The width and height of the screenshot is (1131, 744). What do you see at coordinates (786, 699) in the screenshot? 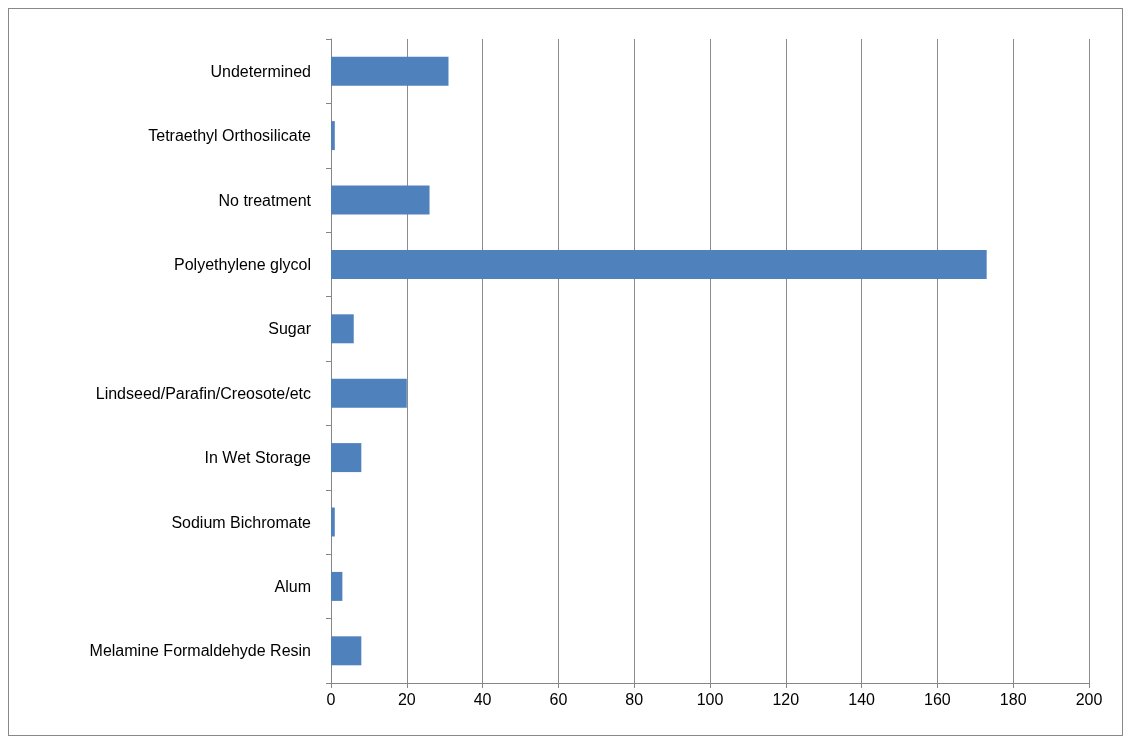
I see `x-tick-label: 120` at bounding box center [786, 699].